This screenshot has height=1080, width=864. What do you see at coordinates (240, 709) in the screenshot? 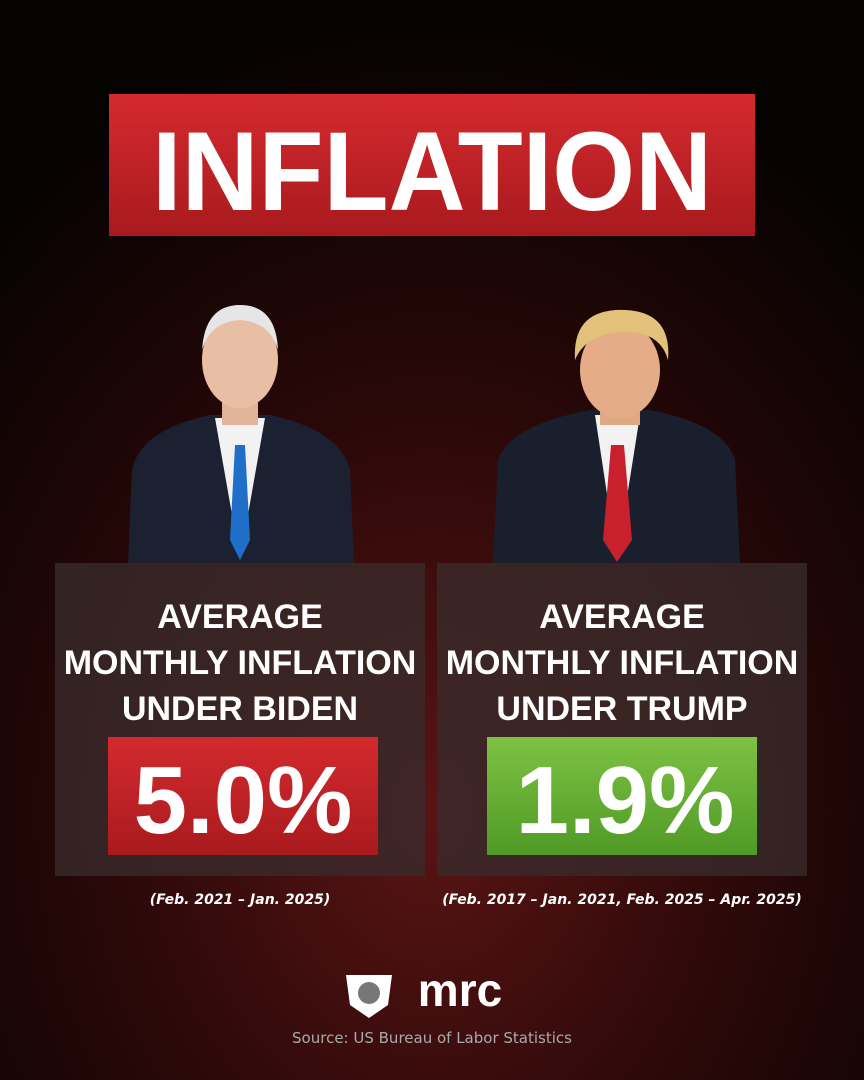
I see `panel-heading: UNDER BIDEN` at bounding box center [240, 709].